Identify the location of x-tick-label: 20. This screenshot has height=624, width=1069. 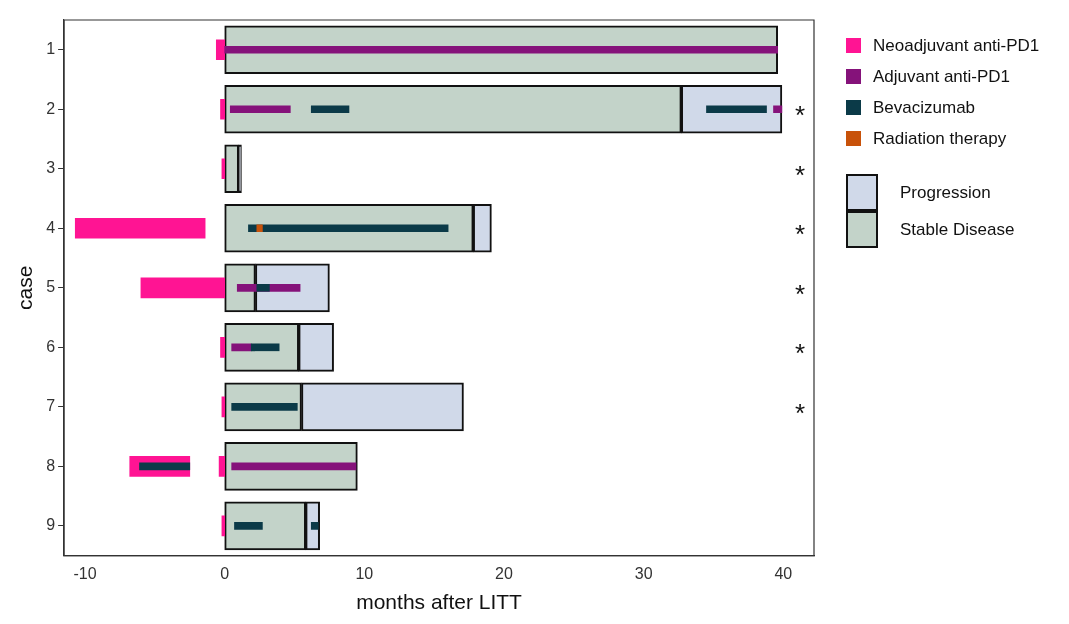
(504, 573).